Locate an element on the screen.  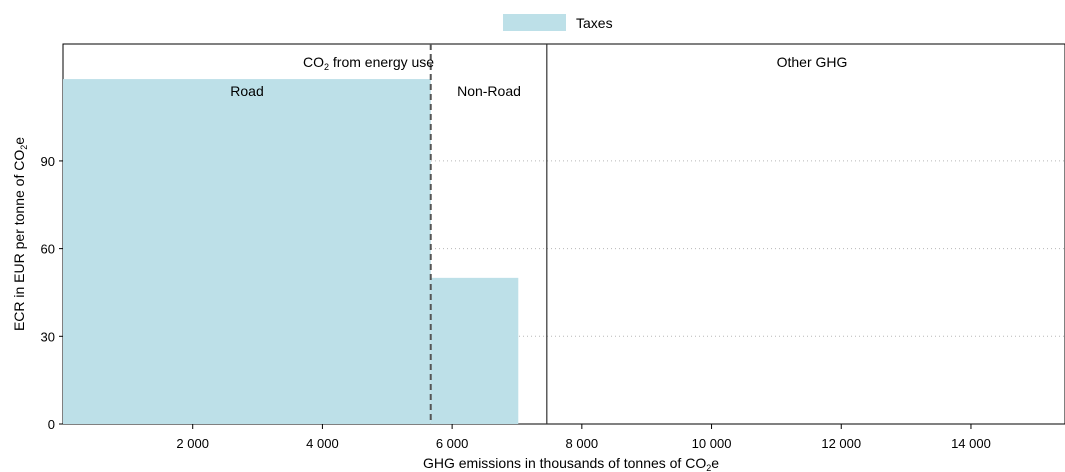
bar-non-road is located at coordinates (474, 350).